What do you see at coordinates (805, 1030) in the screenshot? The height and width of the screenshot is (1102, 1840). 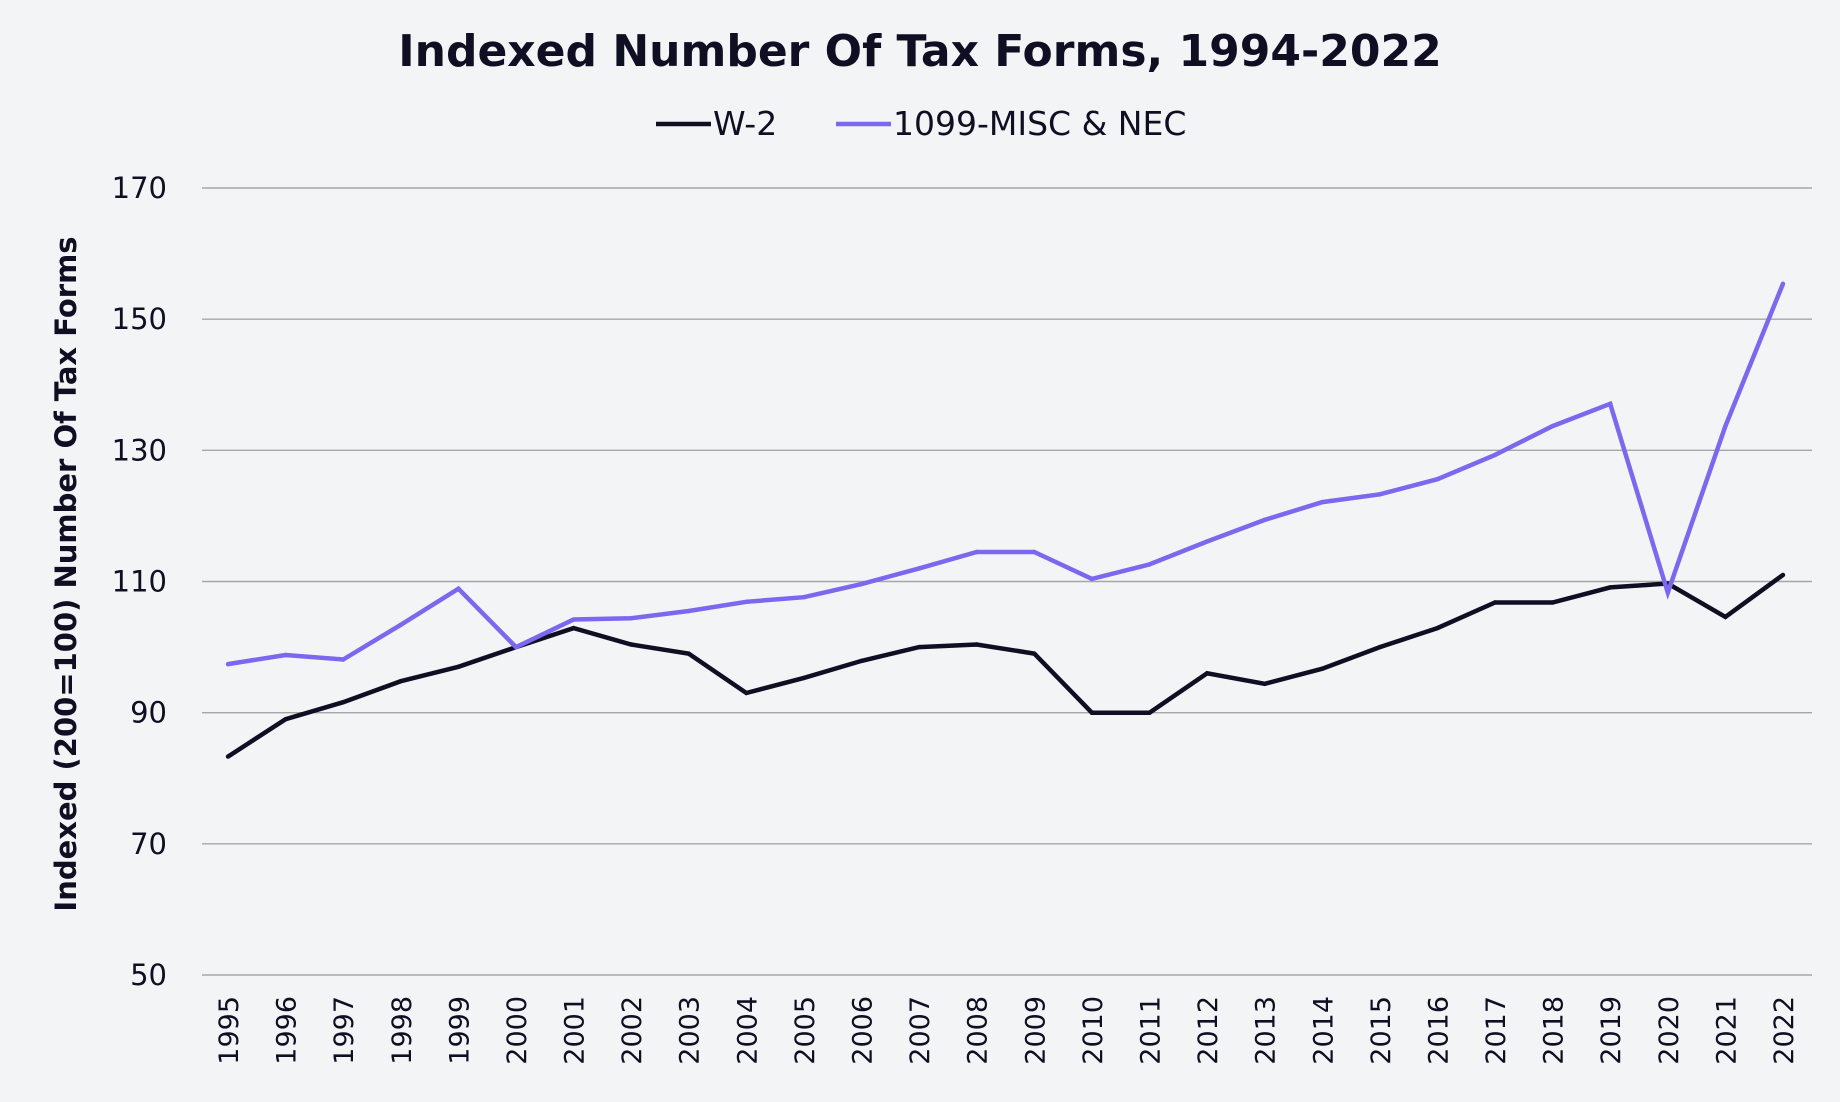 I see `x-tick-label: 2005` at bounding box center [805, 1030].